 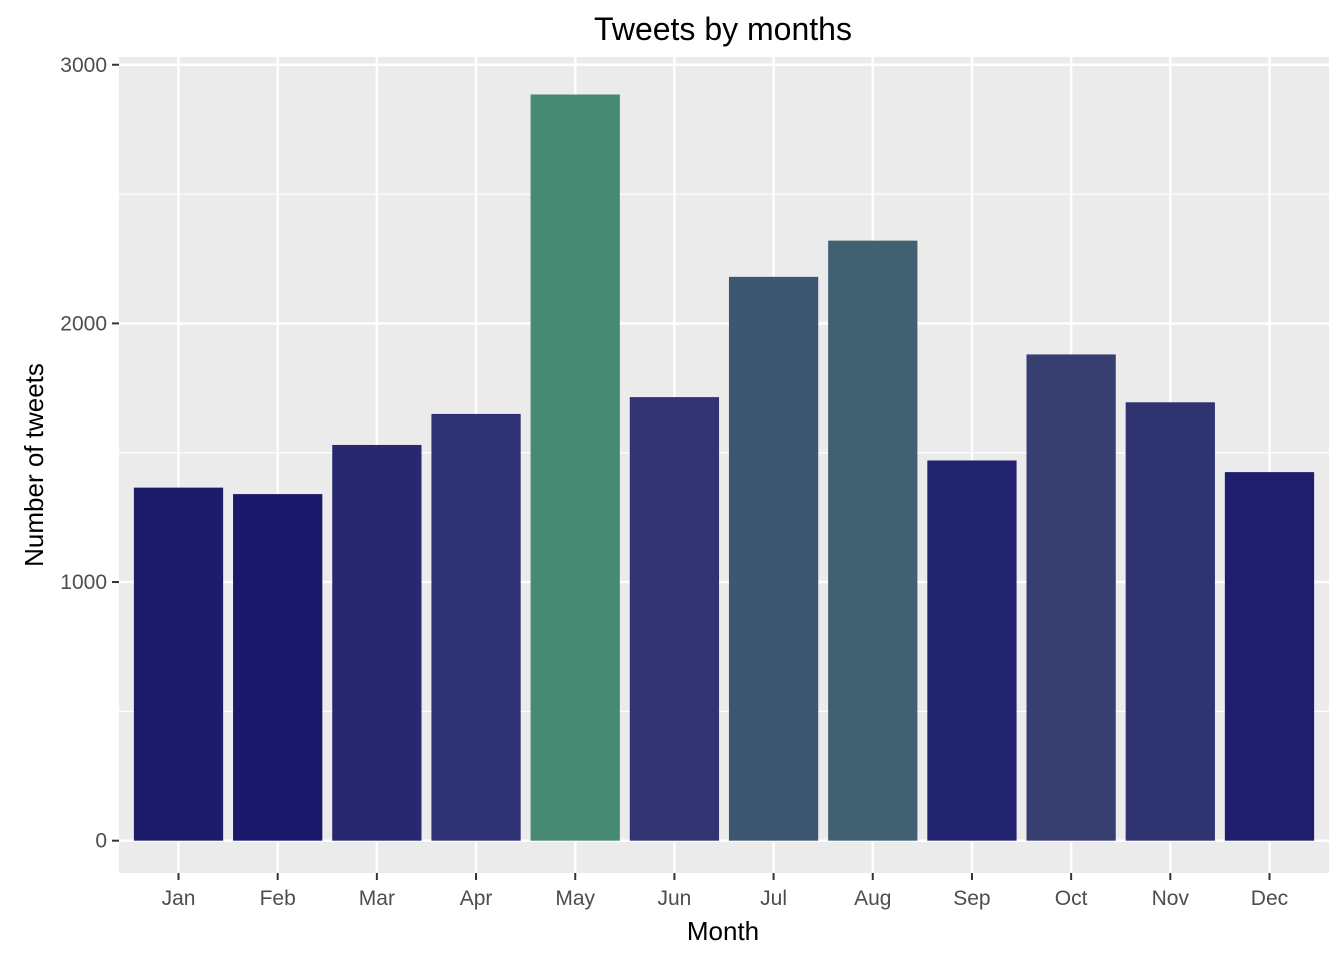 I want to click on chart-title: Tweets by months, so click(x=723, y=29).